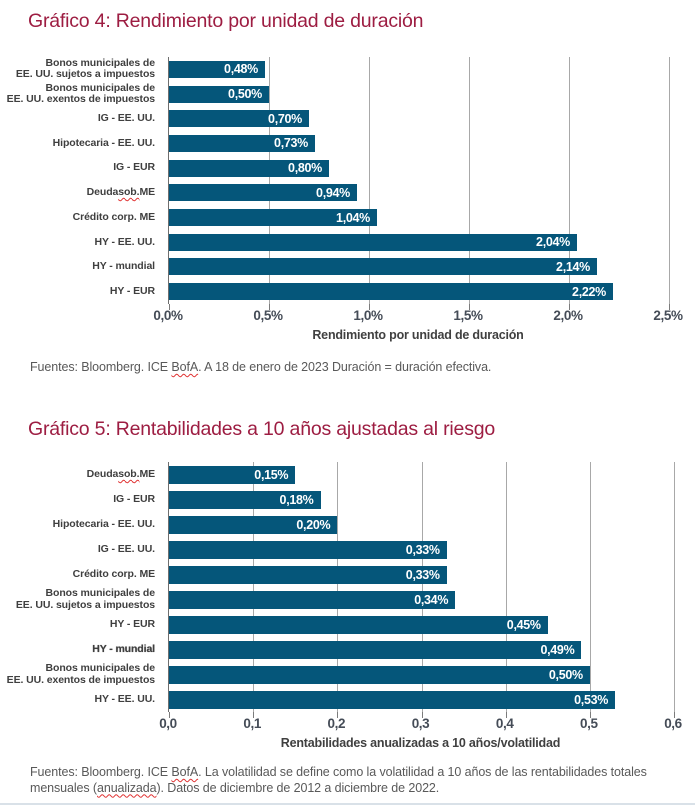  Describe the element at coordinates (375, 649) in the screenshot. I see `bar: 0,49%` at that location.